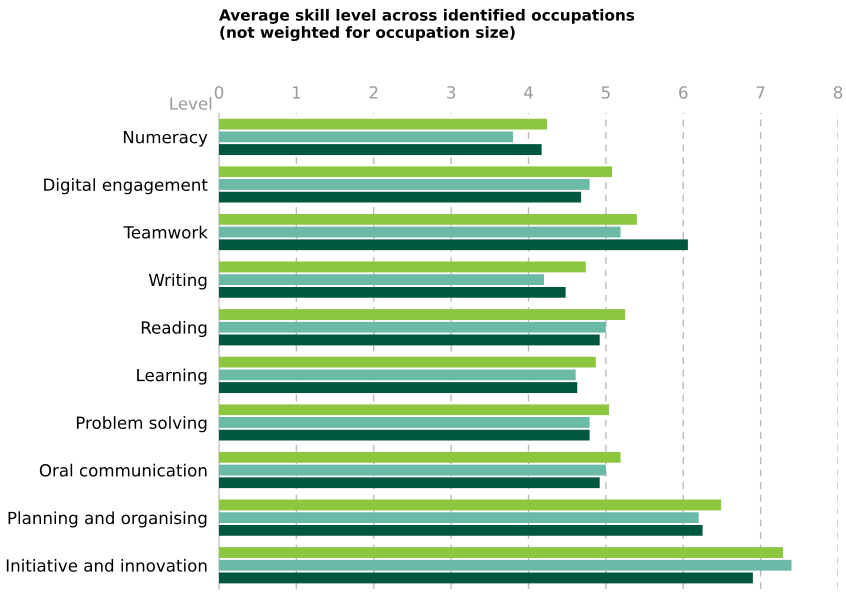  What do you see at coordinates (760, 92) in the screenshot?
I see `x-tick-label: 7` at bounding box center [760, 92].